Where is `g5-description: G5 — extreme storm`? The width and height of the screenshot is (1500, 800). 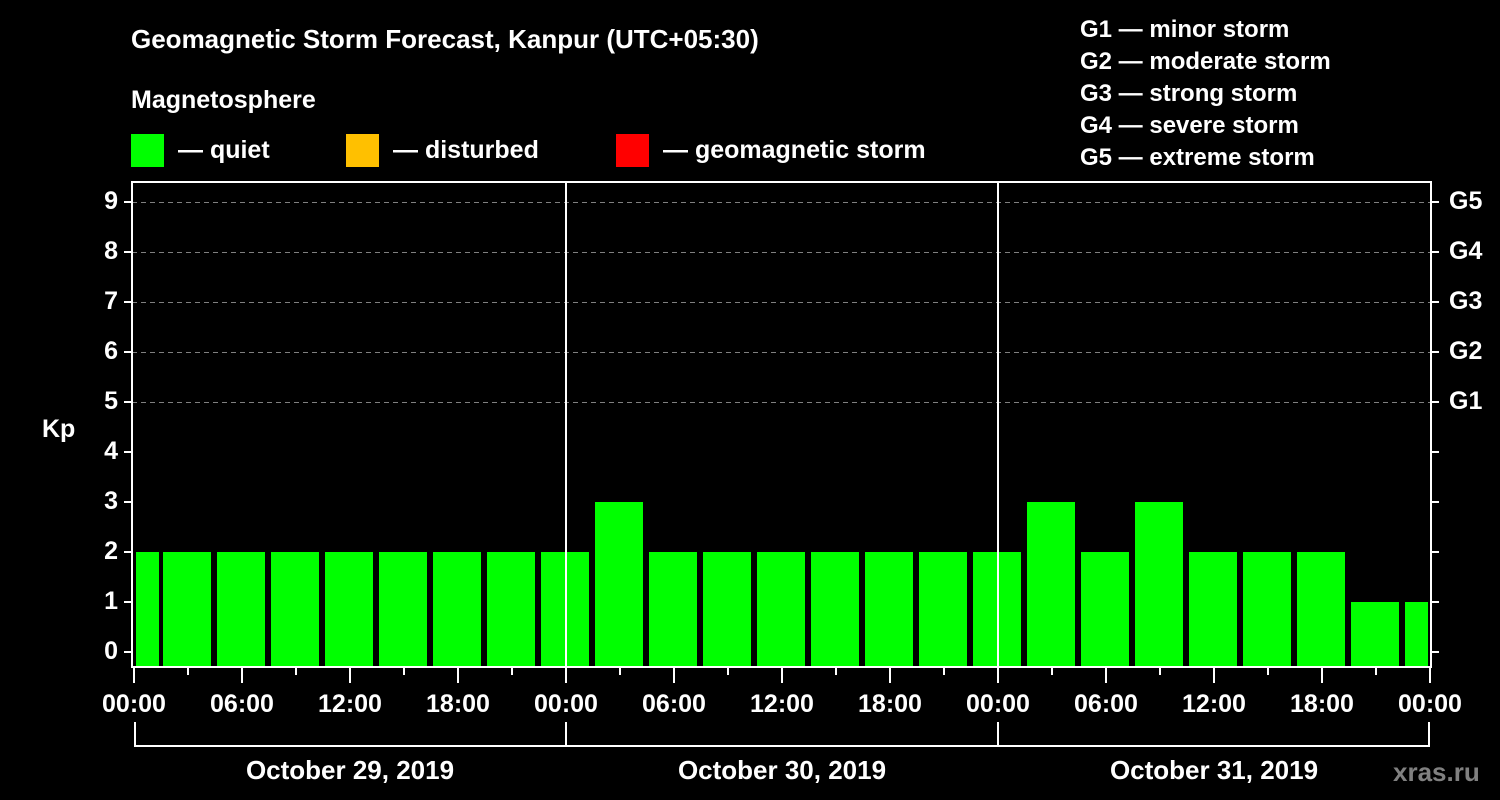
g5-description: G5 — extreme storm is located at coordinates (1197, 157).